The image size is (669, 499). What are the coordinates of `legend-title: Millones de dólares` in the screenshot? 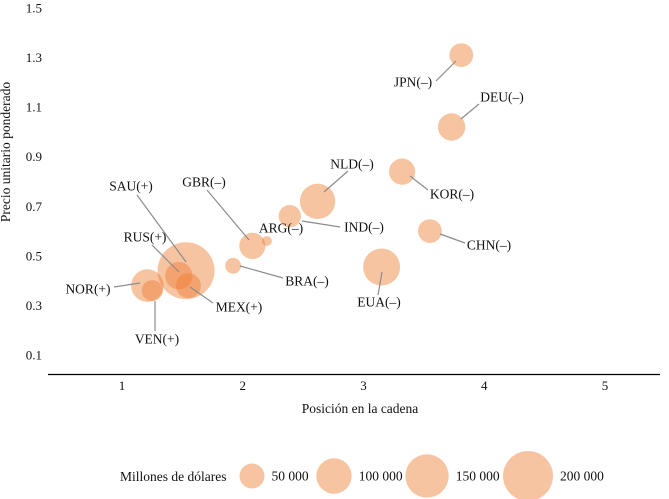 It's located at (173, 476).